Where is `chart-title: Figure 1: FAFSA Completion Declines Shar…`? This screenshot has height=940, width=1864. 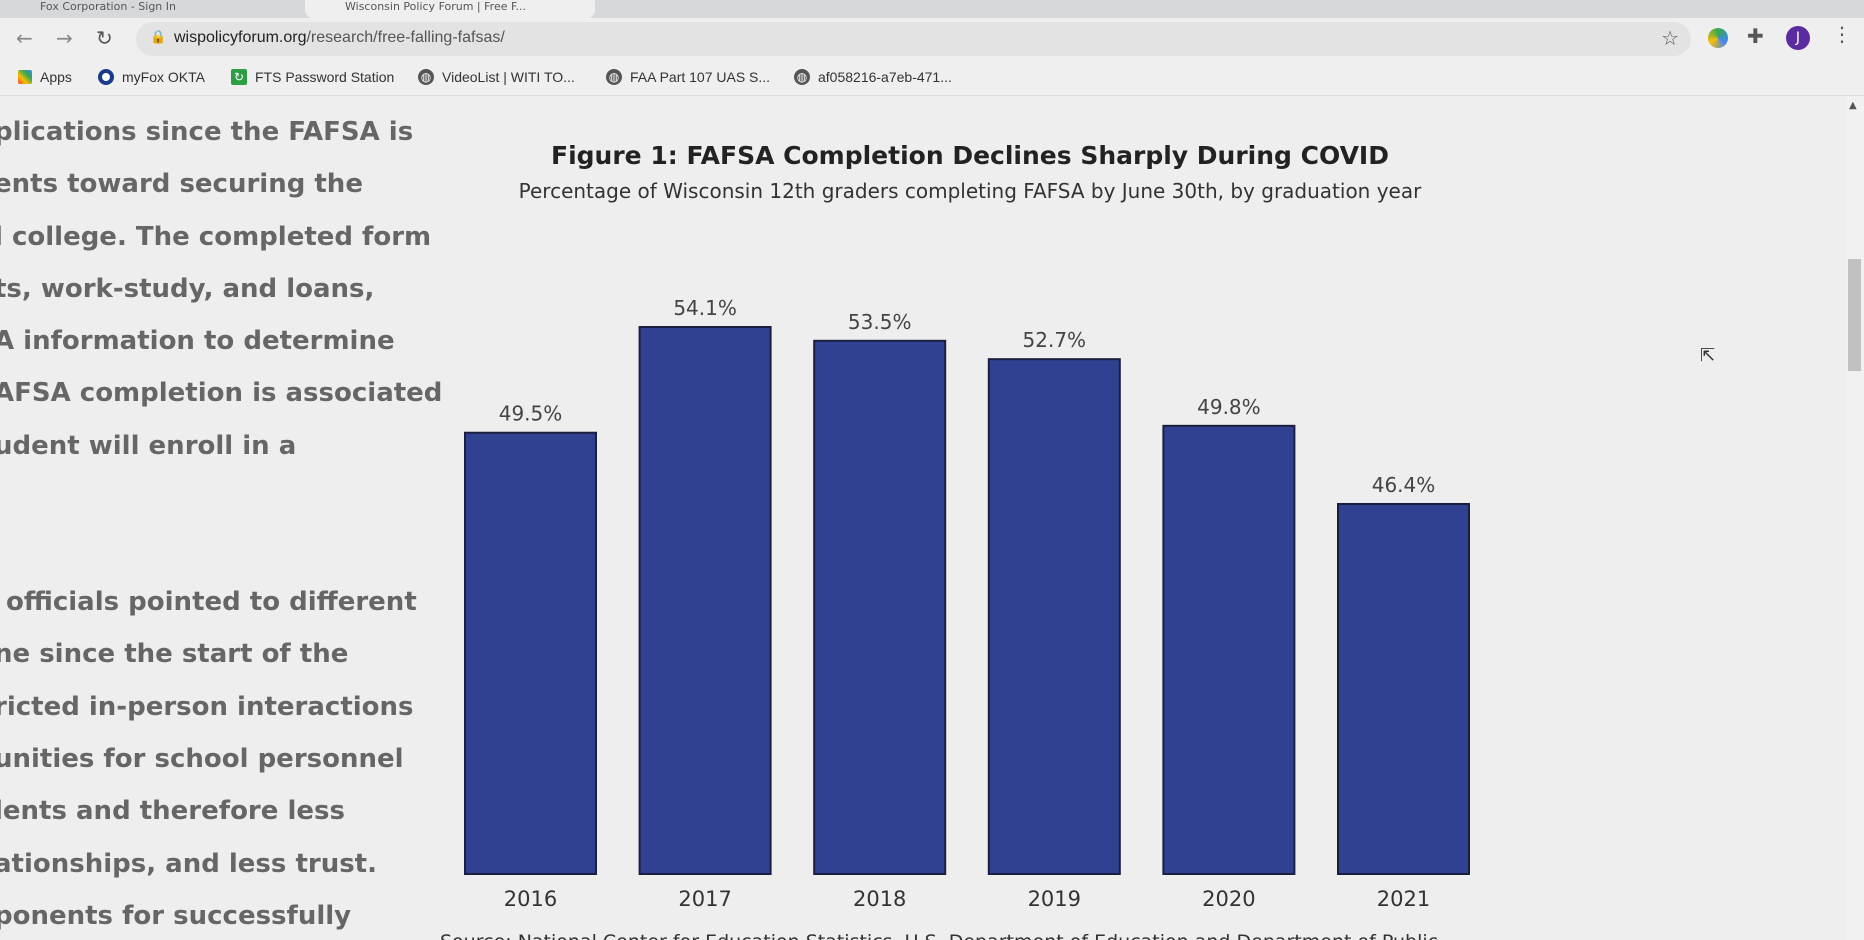
chart-title: Figure 1: FAFSA Completion Declines Shar… is located at coordinates (970, 155).